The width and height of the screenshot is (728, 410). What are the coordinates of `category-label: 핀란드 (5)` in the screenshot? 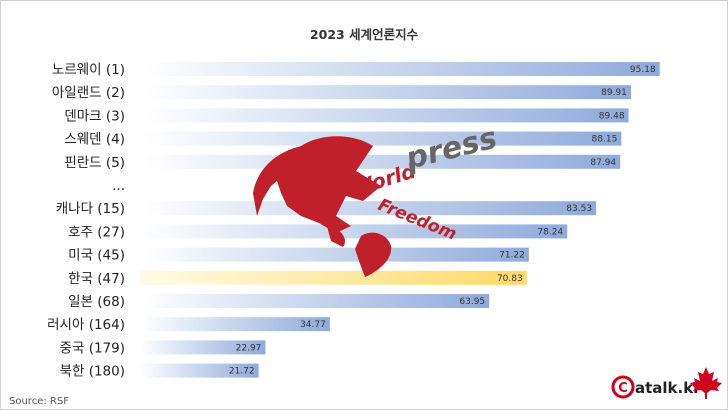 It's located at (94, 163).